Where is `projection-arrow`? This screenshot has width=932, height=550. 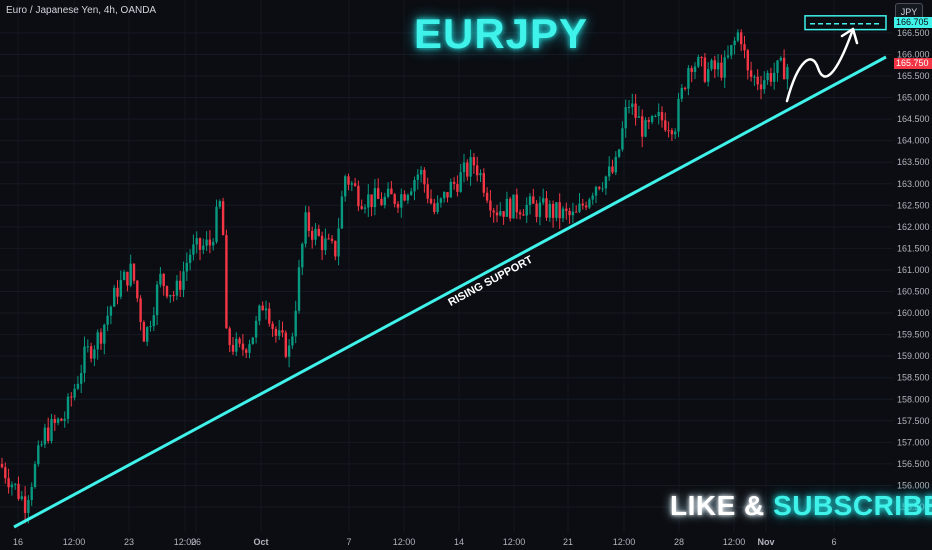 projection-arrow is located at coordinates (819, 66).